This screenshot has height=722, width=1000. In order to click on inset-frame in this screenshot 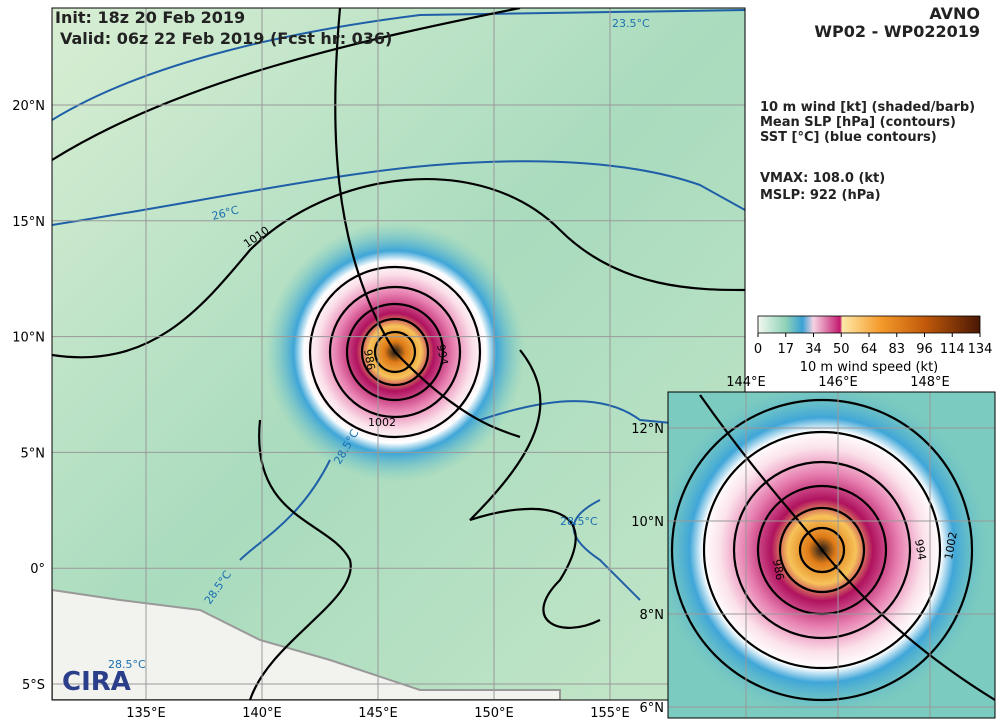, I will do `click(831, 555)`.